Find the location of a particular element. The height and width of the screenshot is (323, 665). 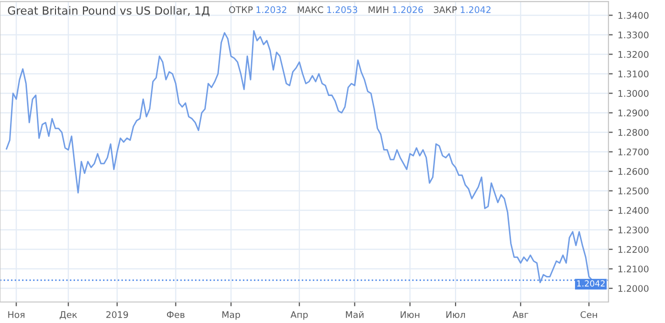

y-tick-label: 1.2600 is located at coordinates (633, 171).